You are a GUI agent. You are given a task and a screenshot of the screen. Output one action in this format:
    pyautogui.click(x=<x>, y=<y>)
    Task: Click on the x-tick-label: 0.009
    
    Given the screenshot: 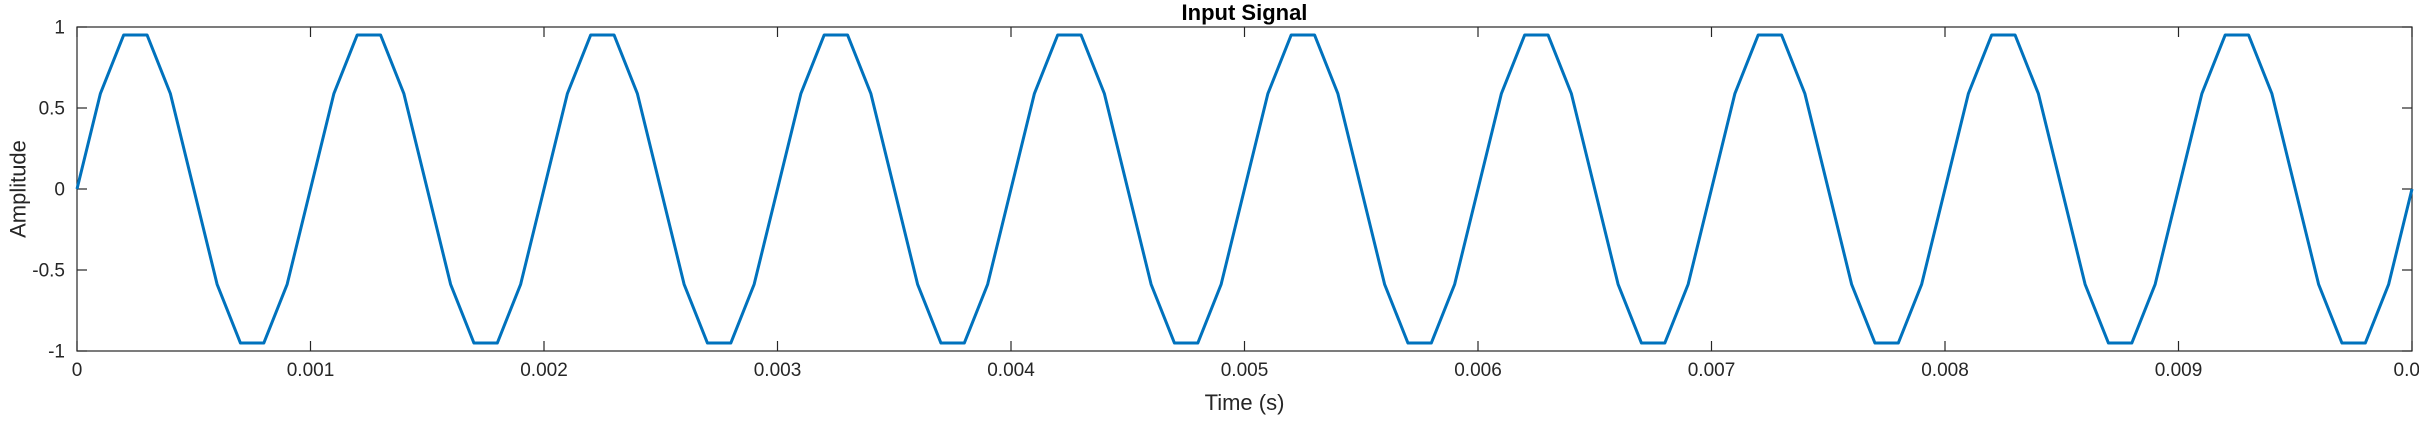 What is the action you would take?
    pyautogui.click(x=2179, y=370)
    